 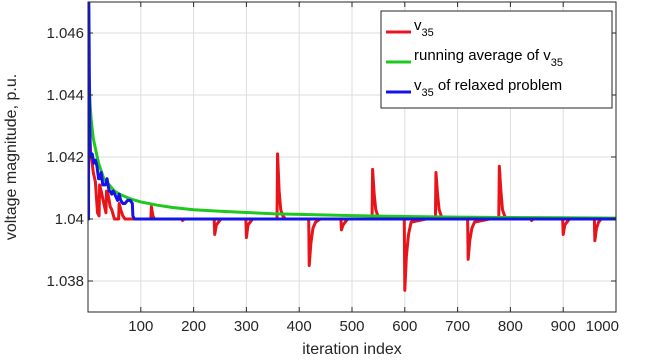 I want to click on y-axis-label: voltage magnitude, p.u., so click(x=11, y=157).